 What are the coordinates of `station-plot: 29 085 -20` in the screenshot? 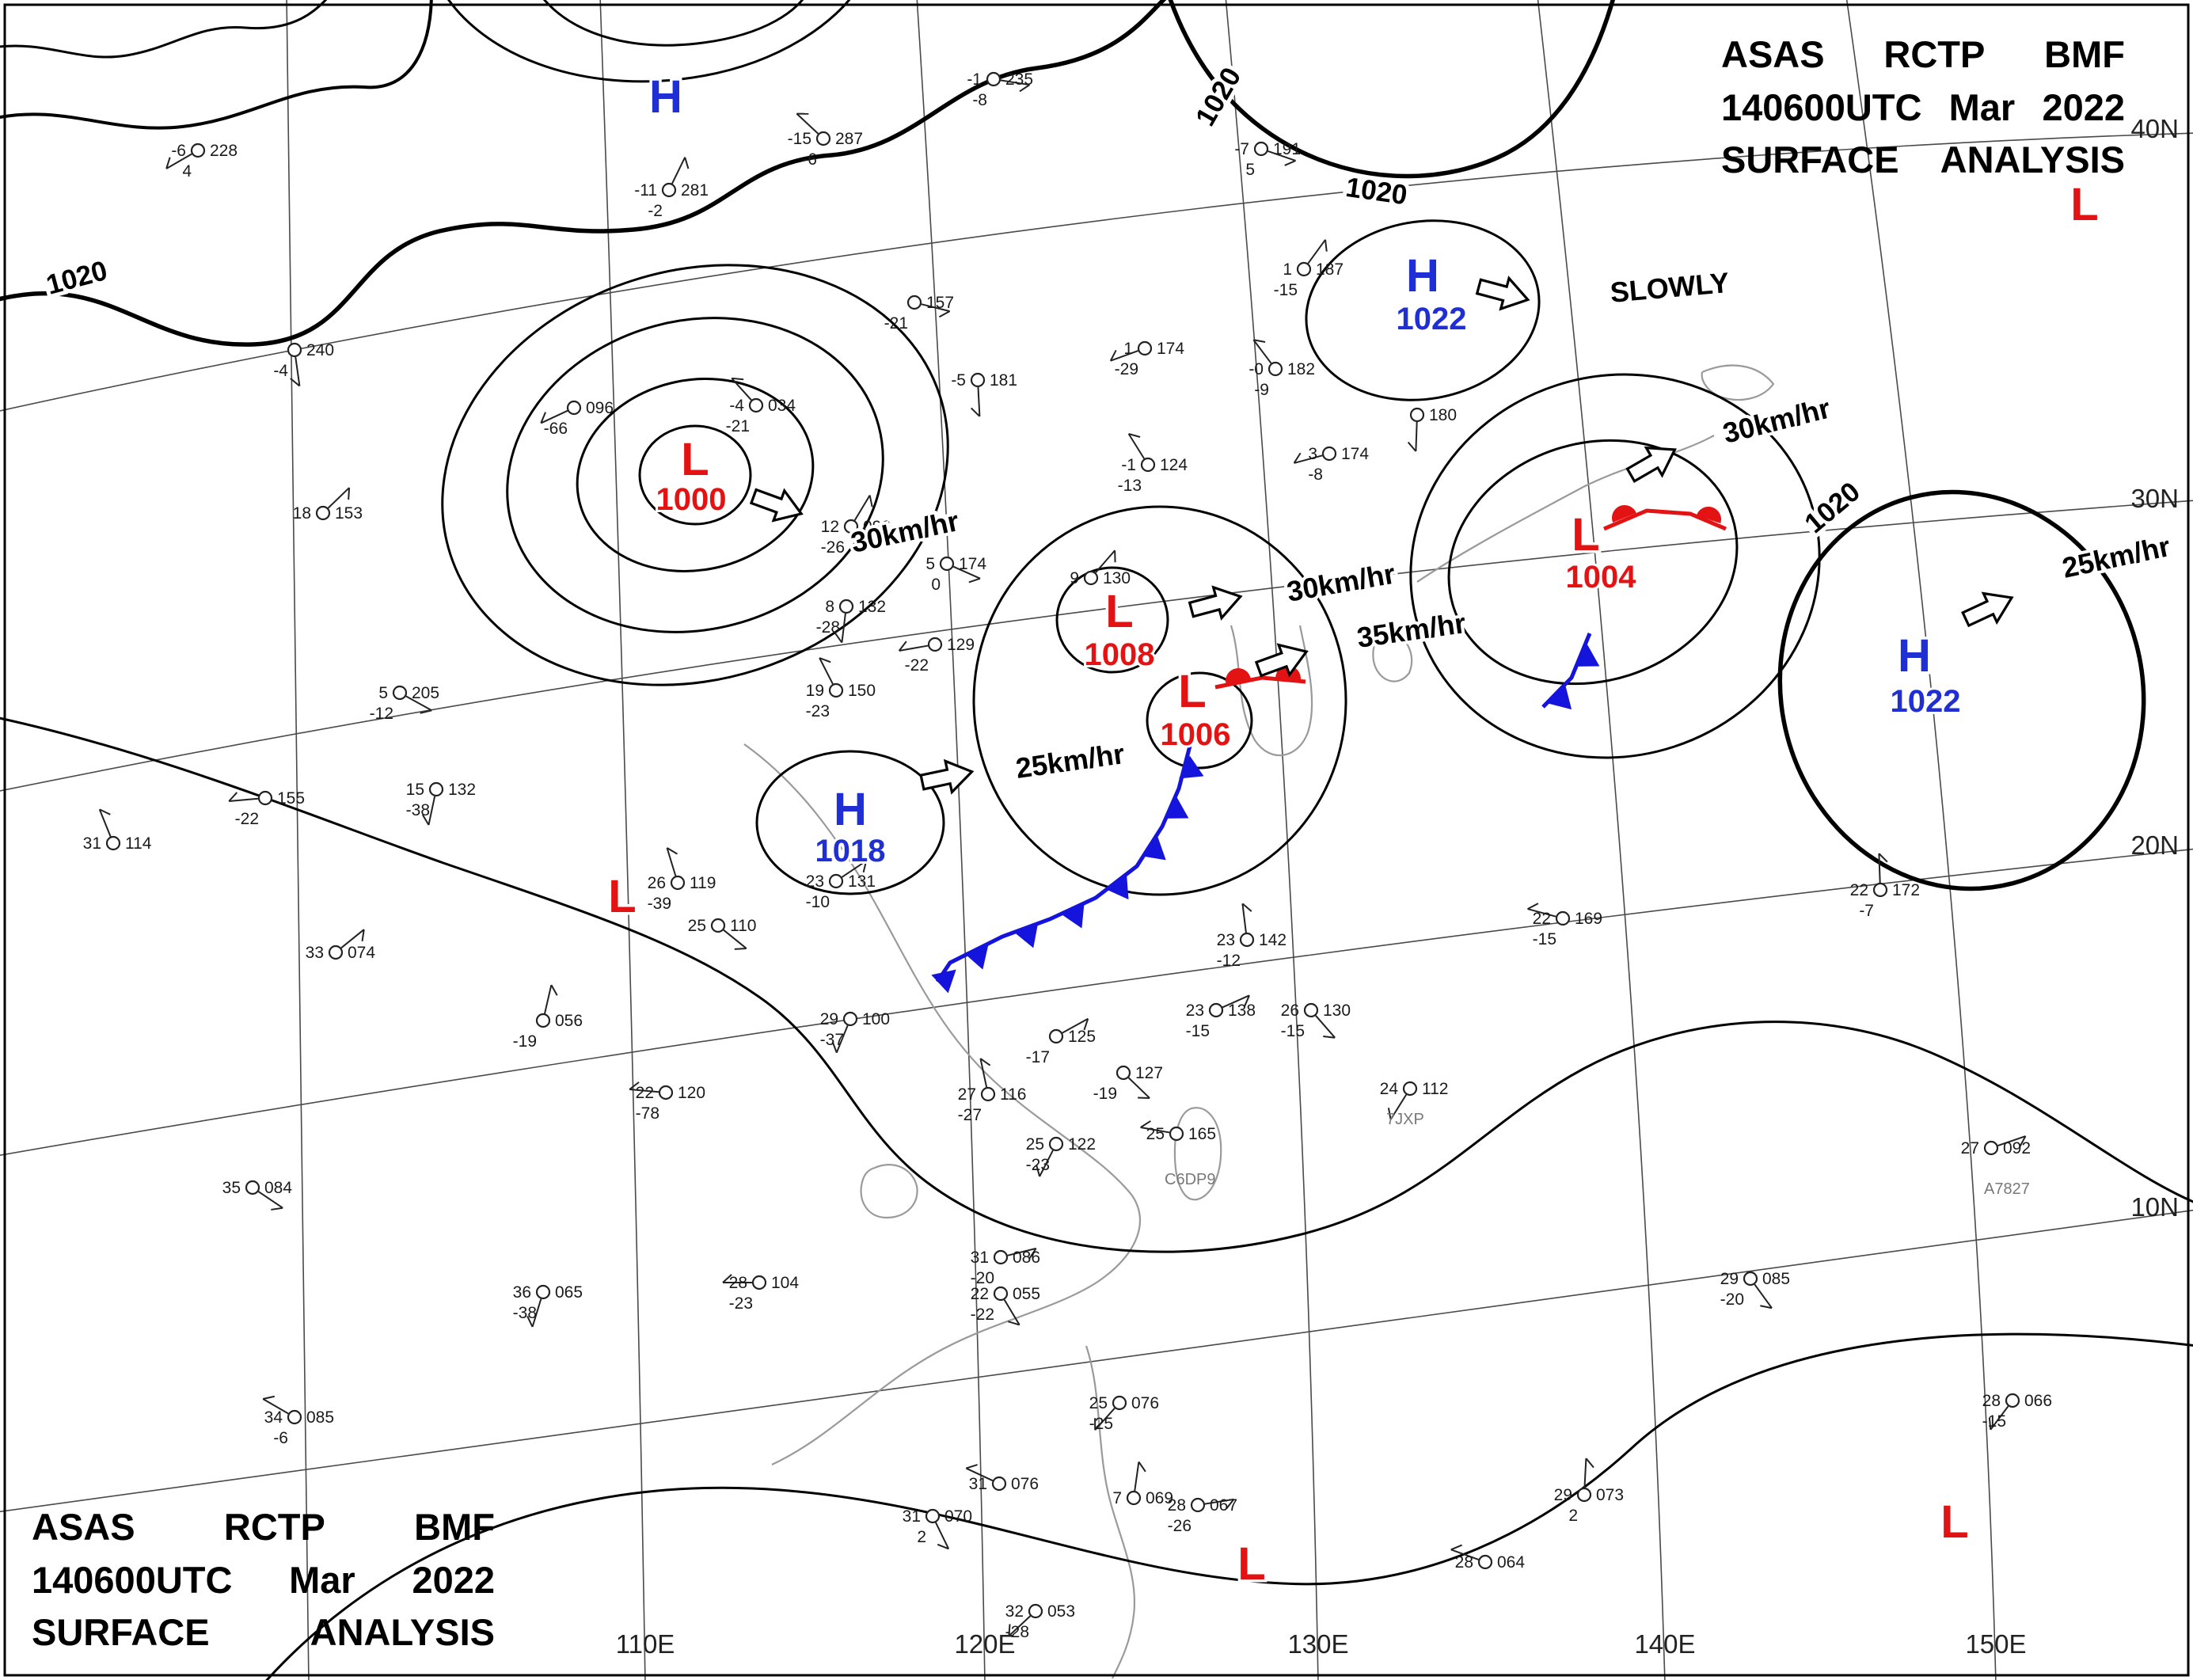 It's located at (1755, 1289).